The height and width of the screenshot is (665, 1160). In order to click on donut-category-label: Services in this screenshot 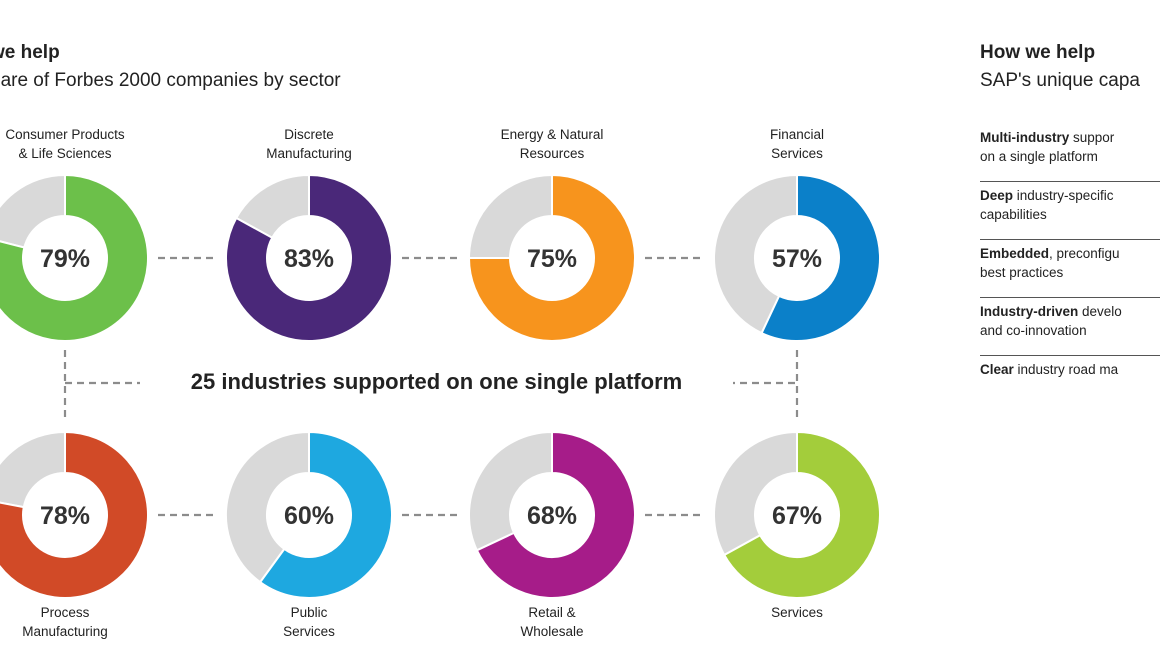, I will do `click(797, 612)`.